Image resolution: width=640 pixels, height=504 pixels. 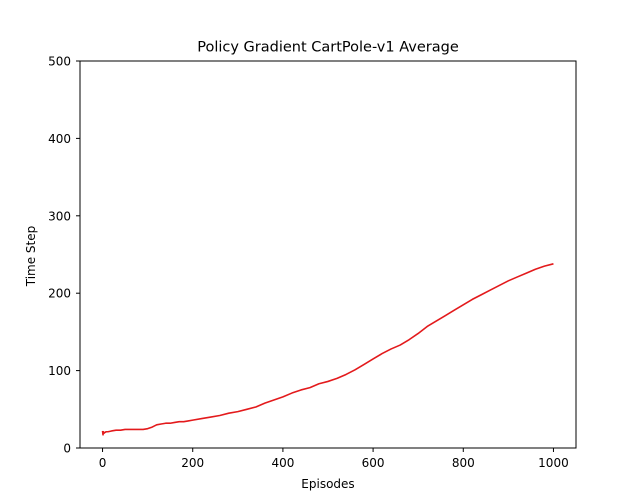 I want to click on x-axis-label: Episodes, so click(x=327, y=484).